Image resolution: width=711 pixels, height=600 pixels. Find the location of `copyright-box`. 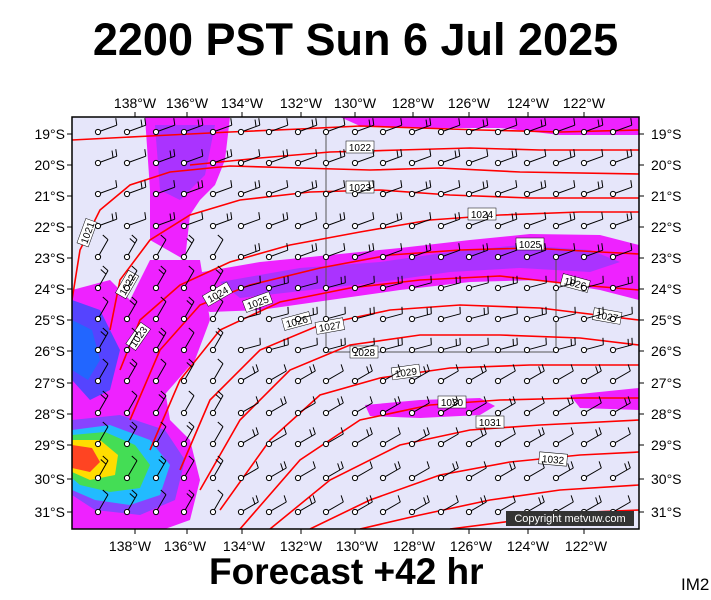

copyright-box is located at coordinates (570, 518).